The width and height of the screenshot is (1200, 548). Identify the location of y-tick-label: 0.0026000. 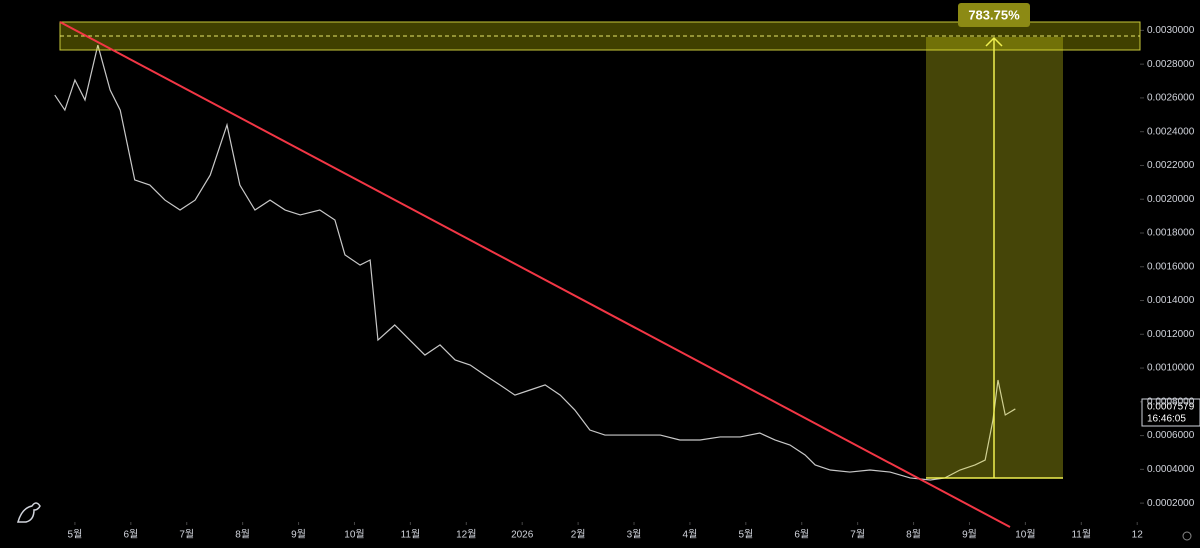
(1171, 98).